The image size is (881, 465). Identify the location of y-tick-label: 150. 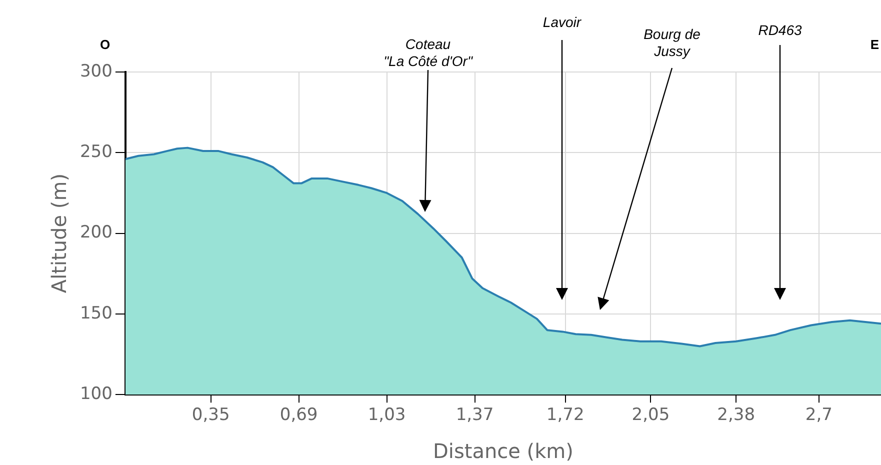
(96, 313).